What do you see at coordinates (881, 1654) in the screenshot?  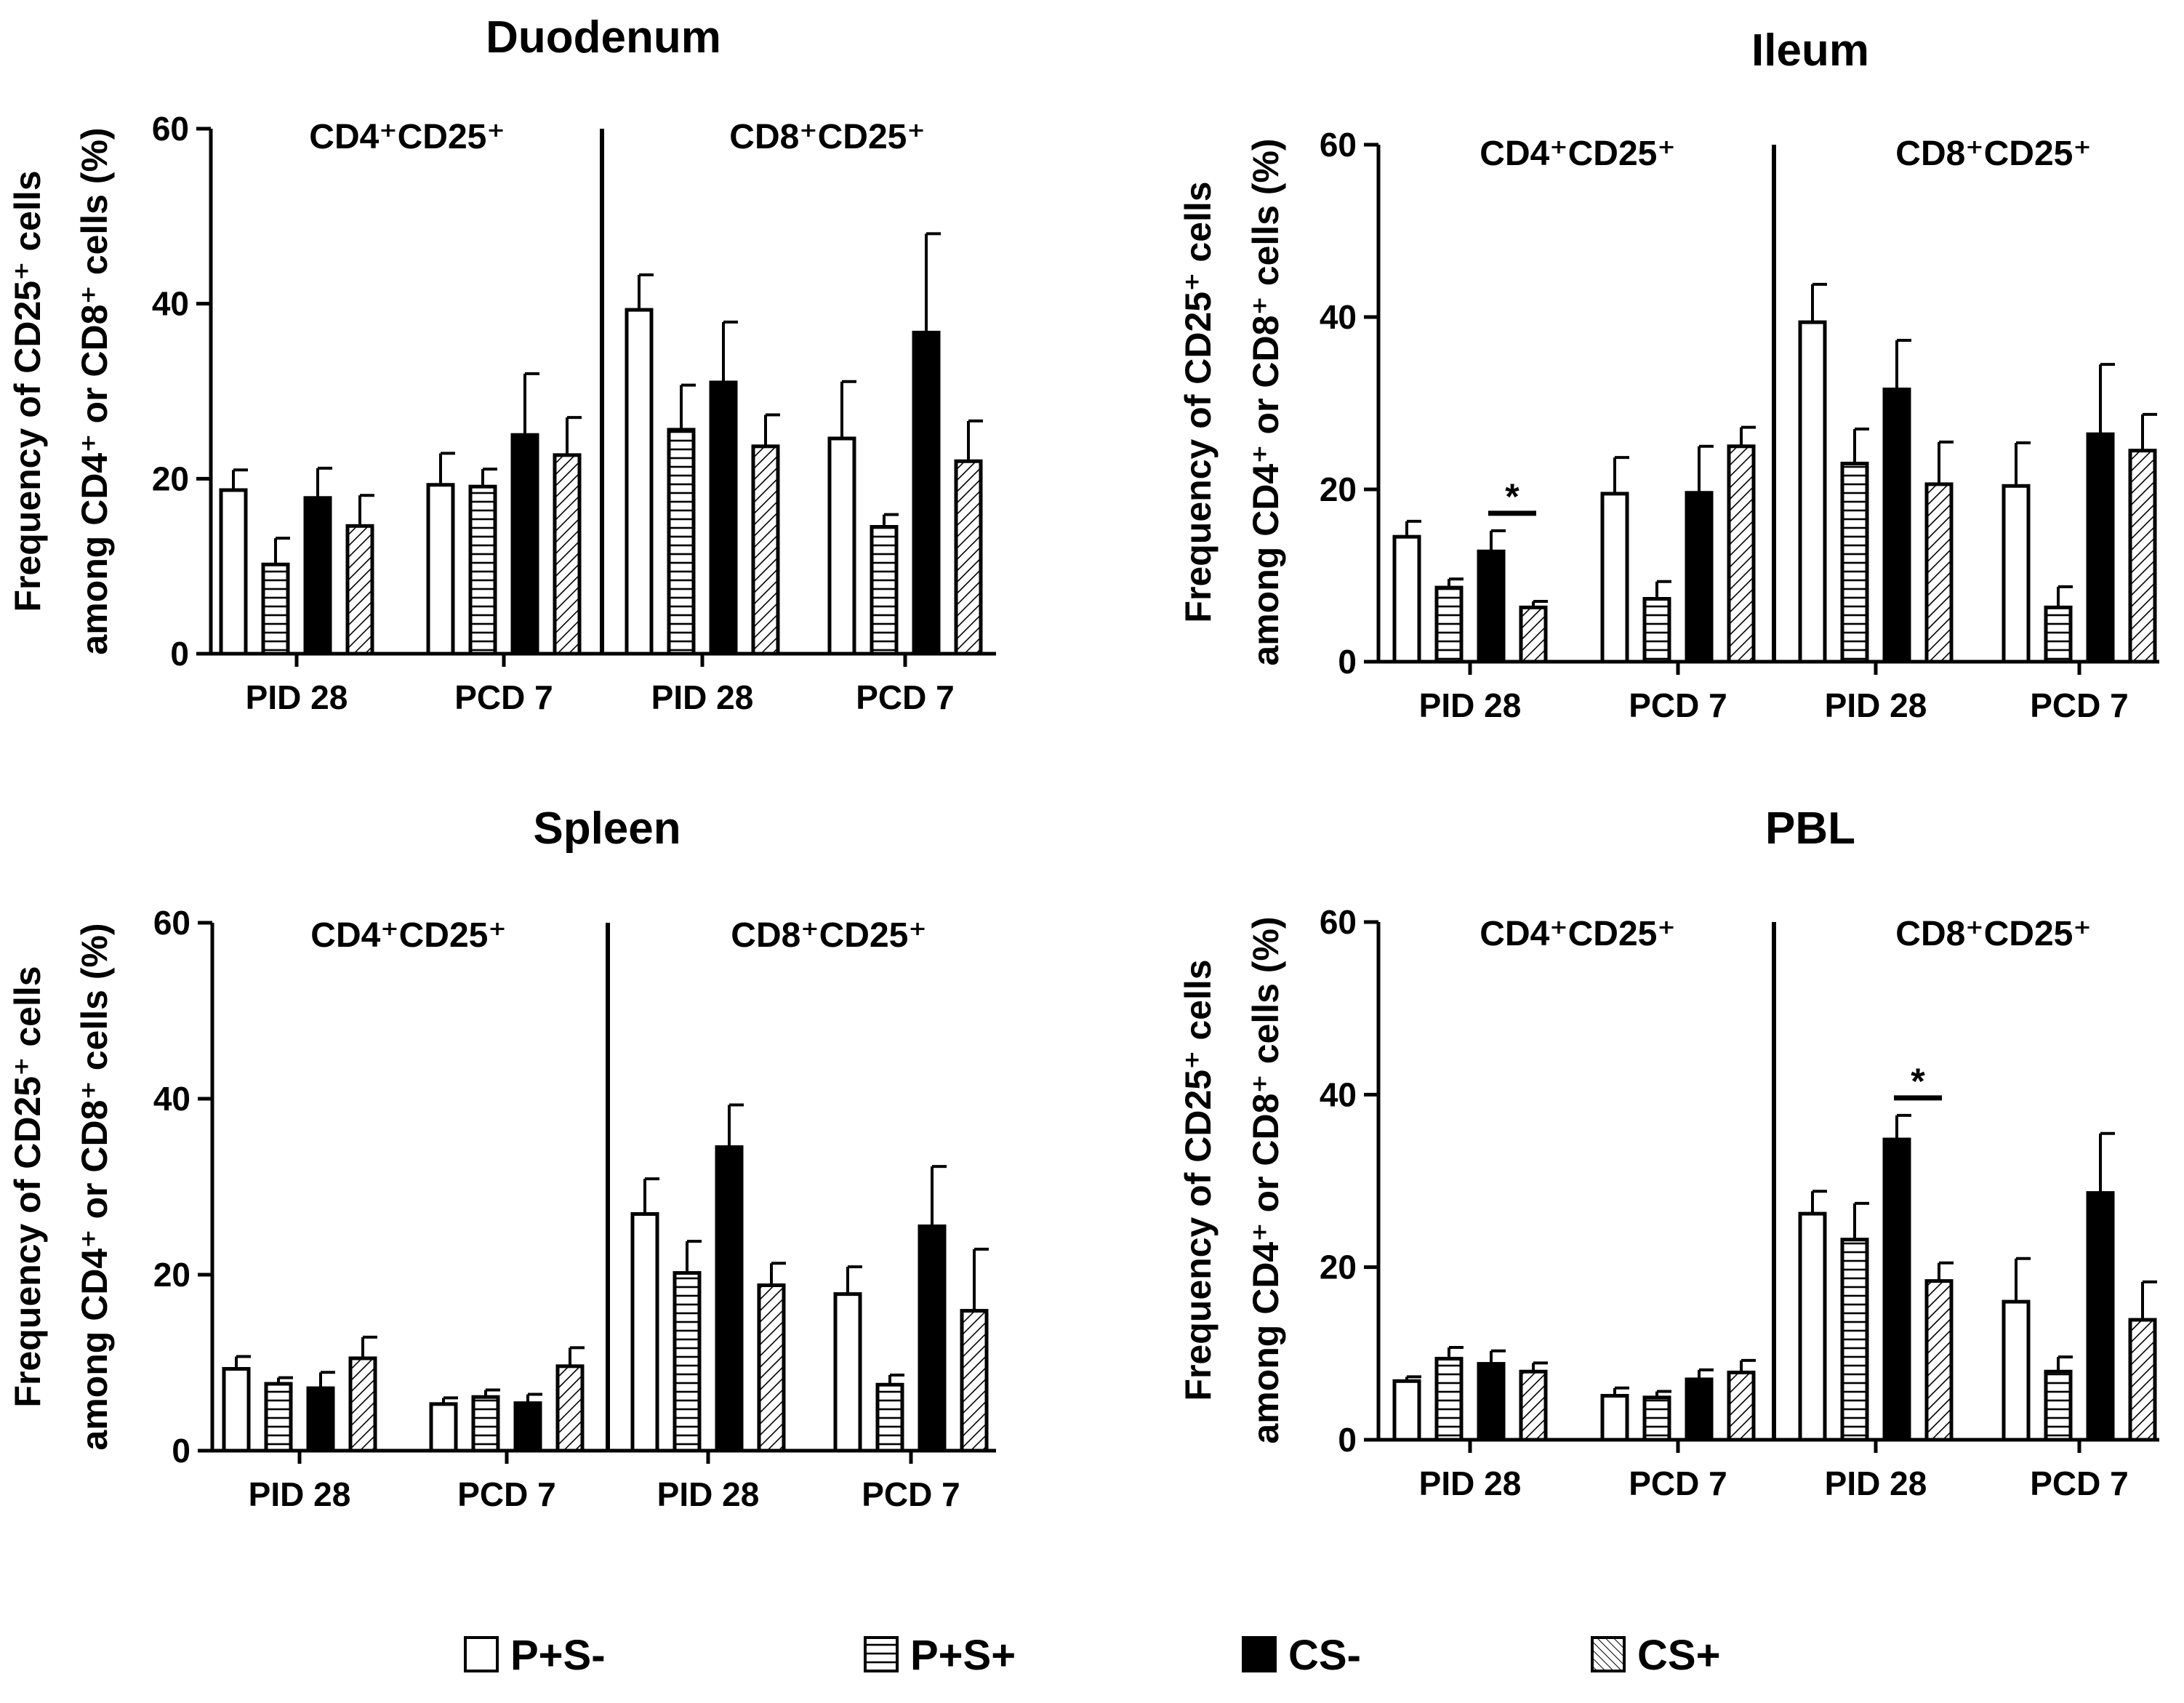 I see `legend-swatch-p-s-plus` at bounding box center [881, 1654].